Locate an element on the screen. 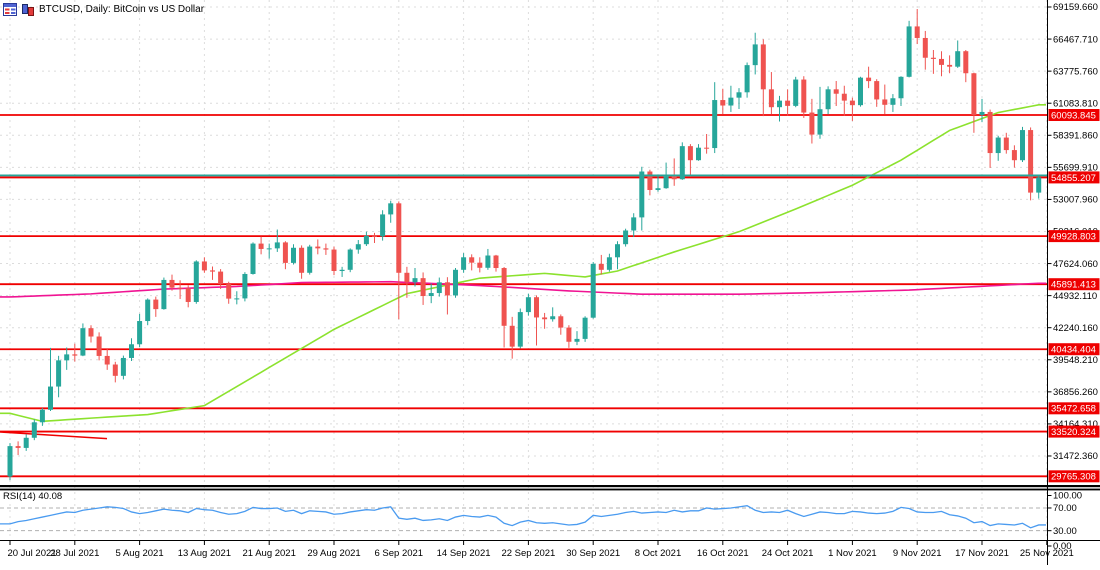 The image size is (1100, 570). svg-text: 36856.260 is located at coordinates (1075, 392).